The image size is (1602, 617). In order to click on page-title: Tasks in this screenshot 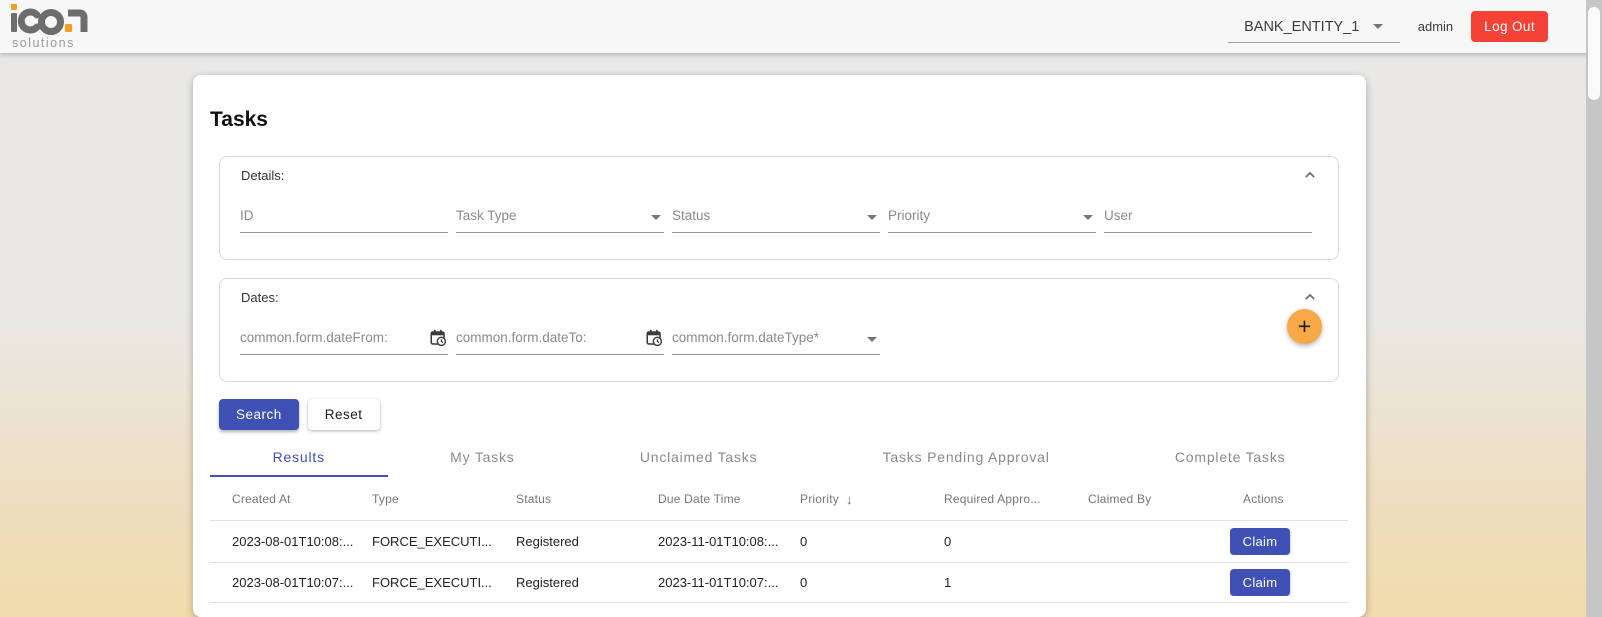, I will do `click(239, 119)`.